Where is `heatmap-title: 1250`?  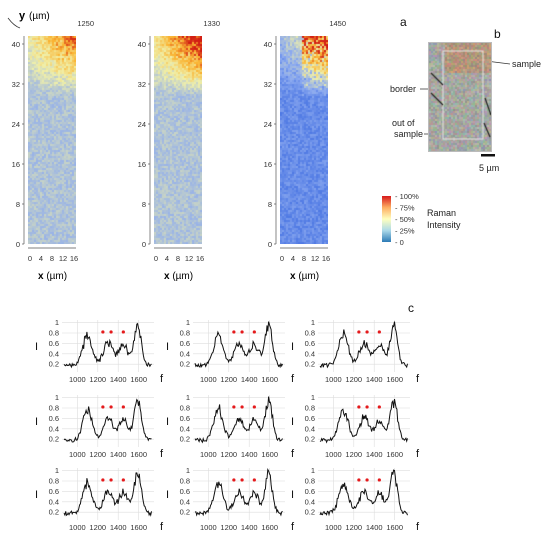 heatmap-title: 1250 is located at coordinates (85, 23).